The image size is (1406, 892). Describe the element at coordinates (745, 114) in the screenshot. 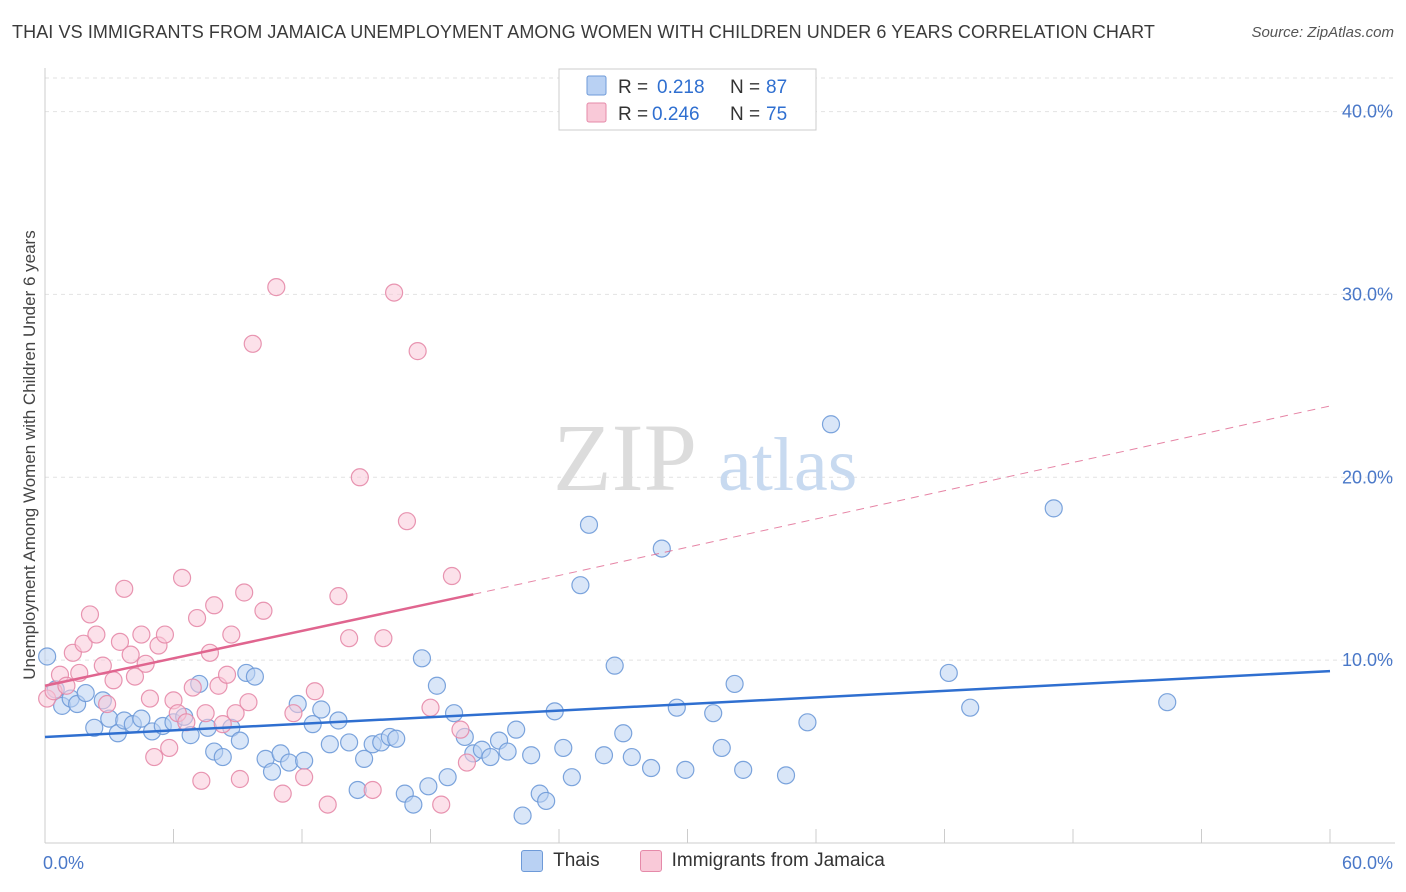

I see `stats-n-label-jamaica: N =` at that location.